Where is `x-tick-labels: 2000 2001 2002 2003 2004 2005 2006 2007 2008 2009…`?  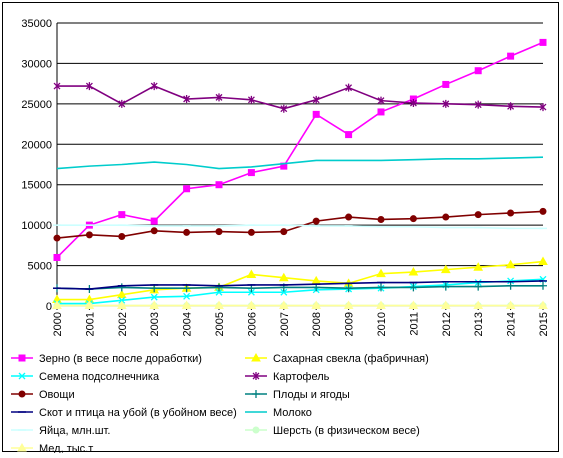
x-tick-labels: 2000 2001 2002 2003 2004 2005 2006 2007 2008 2009… is located at coordinates (301, 324).